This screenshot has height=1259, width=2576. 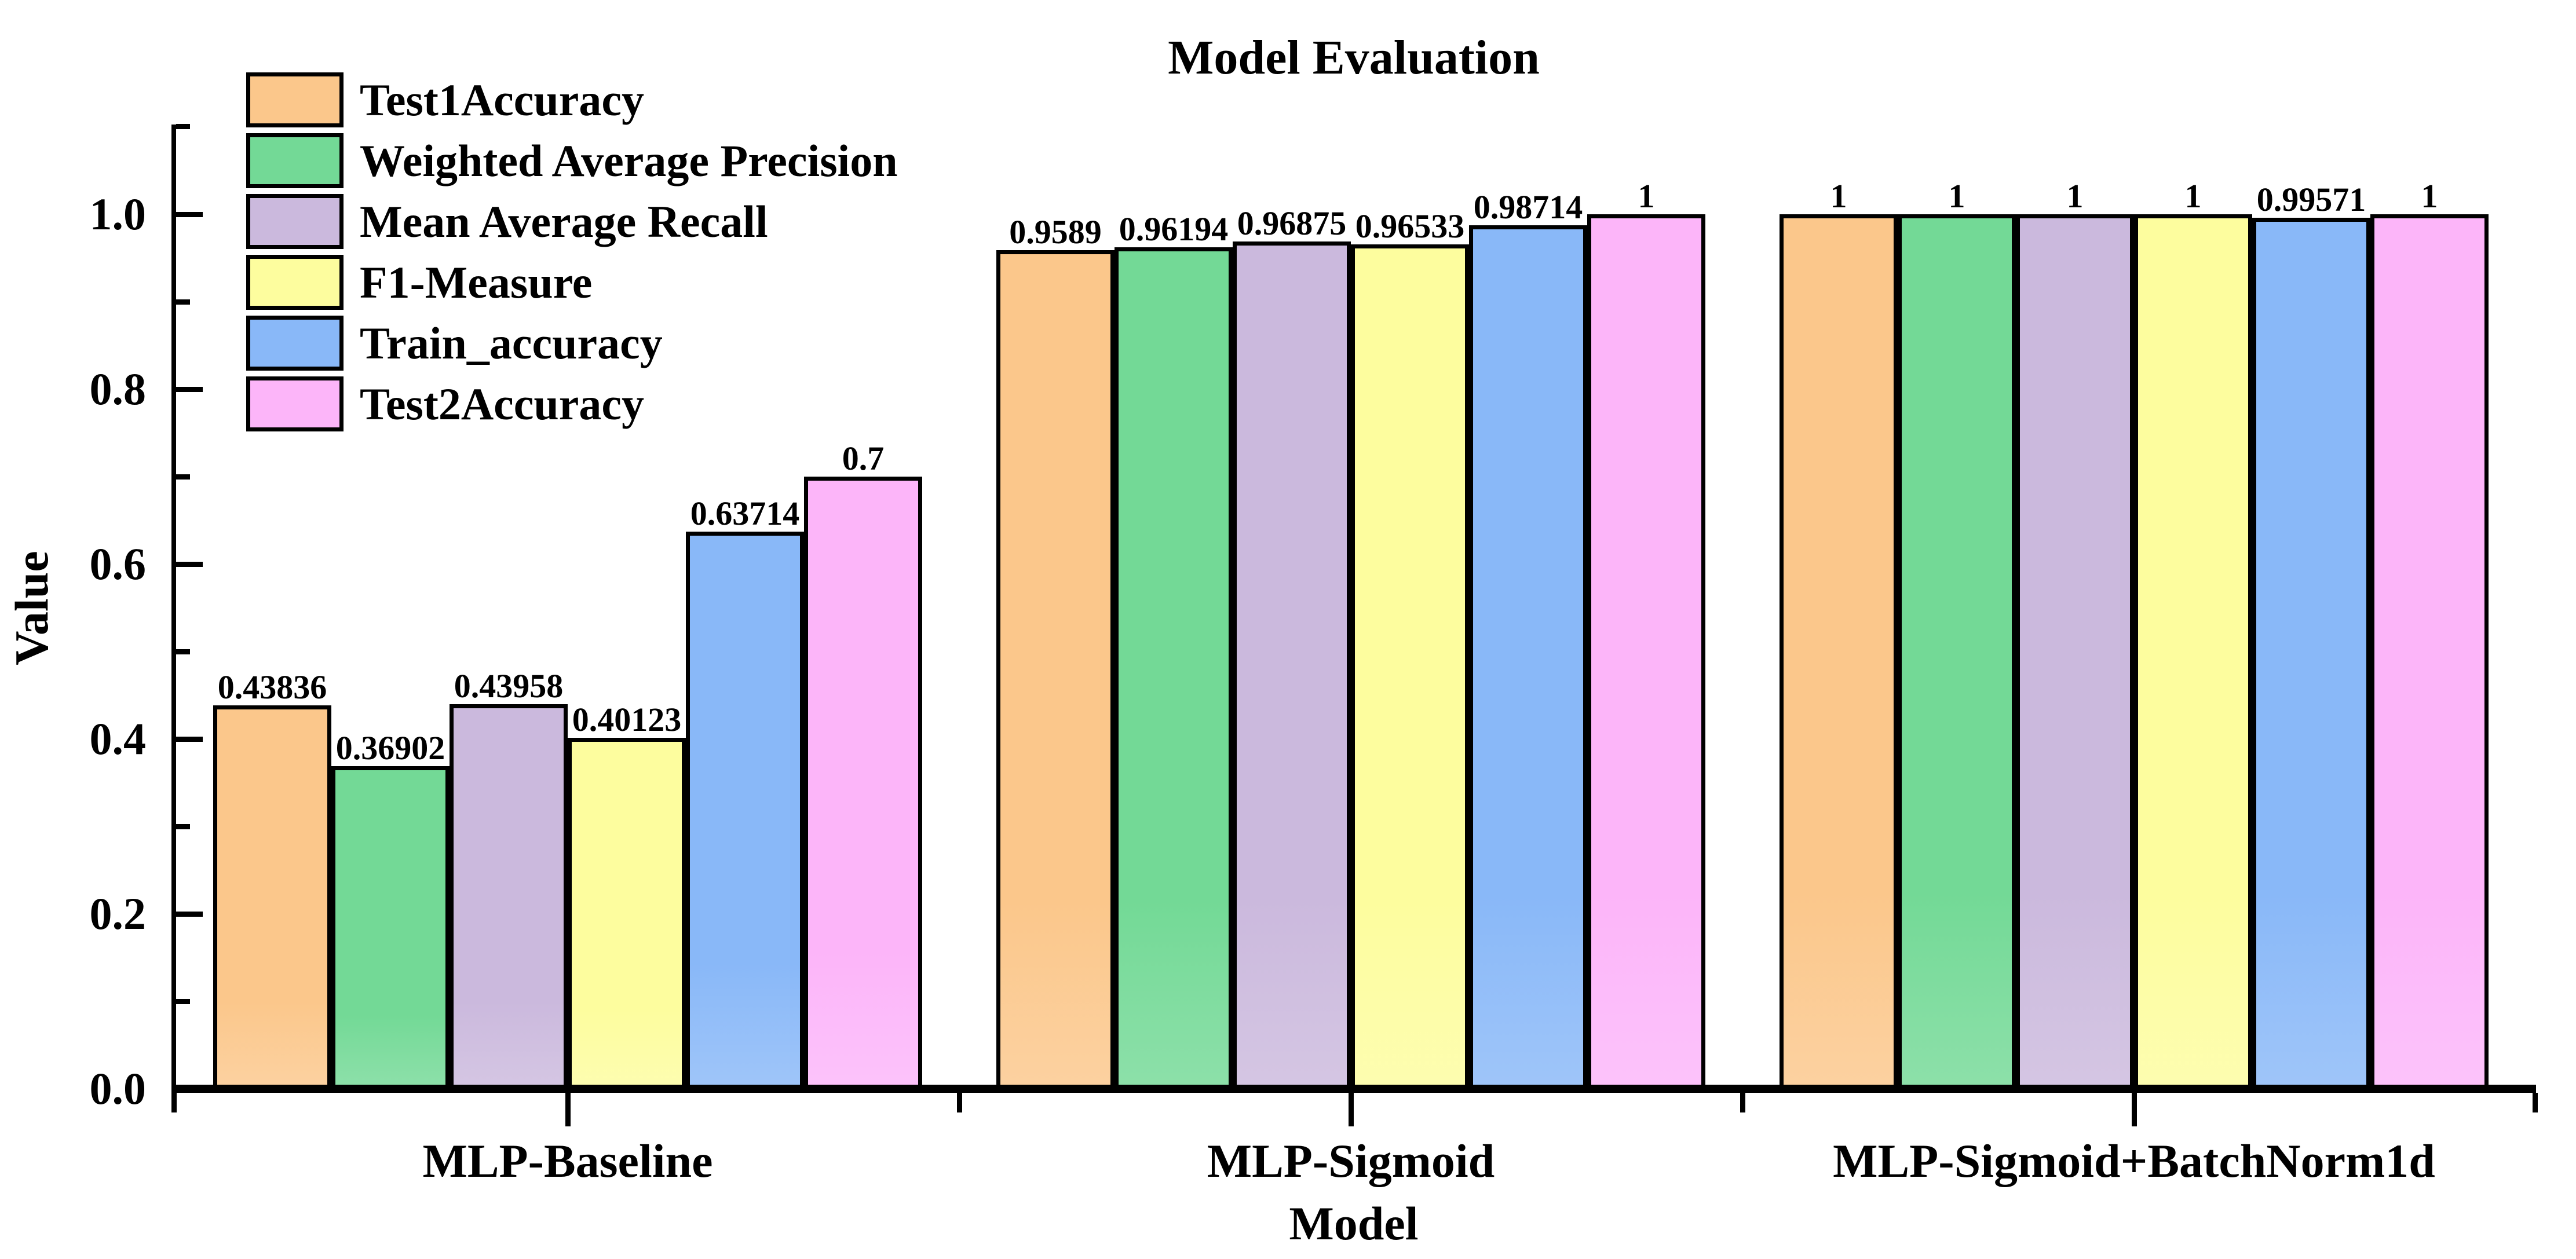 I want to click on legend-row: Train_accuracy, so click(x=572, y=343).